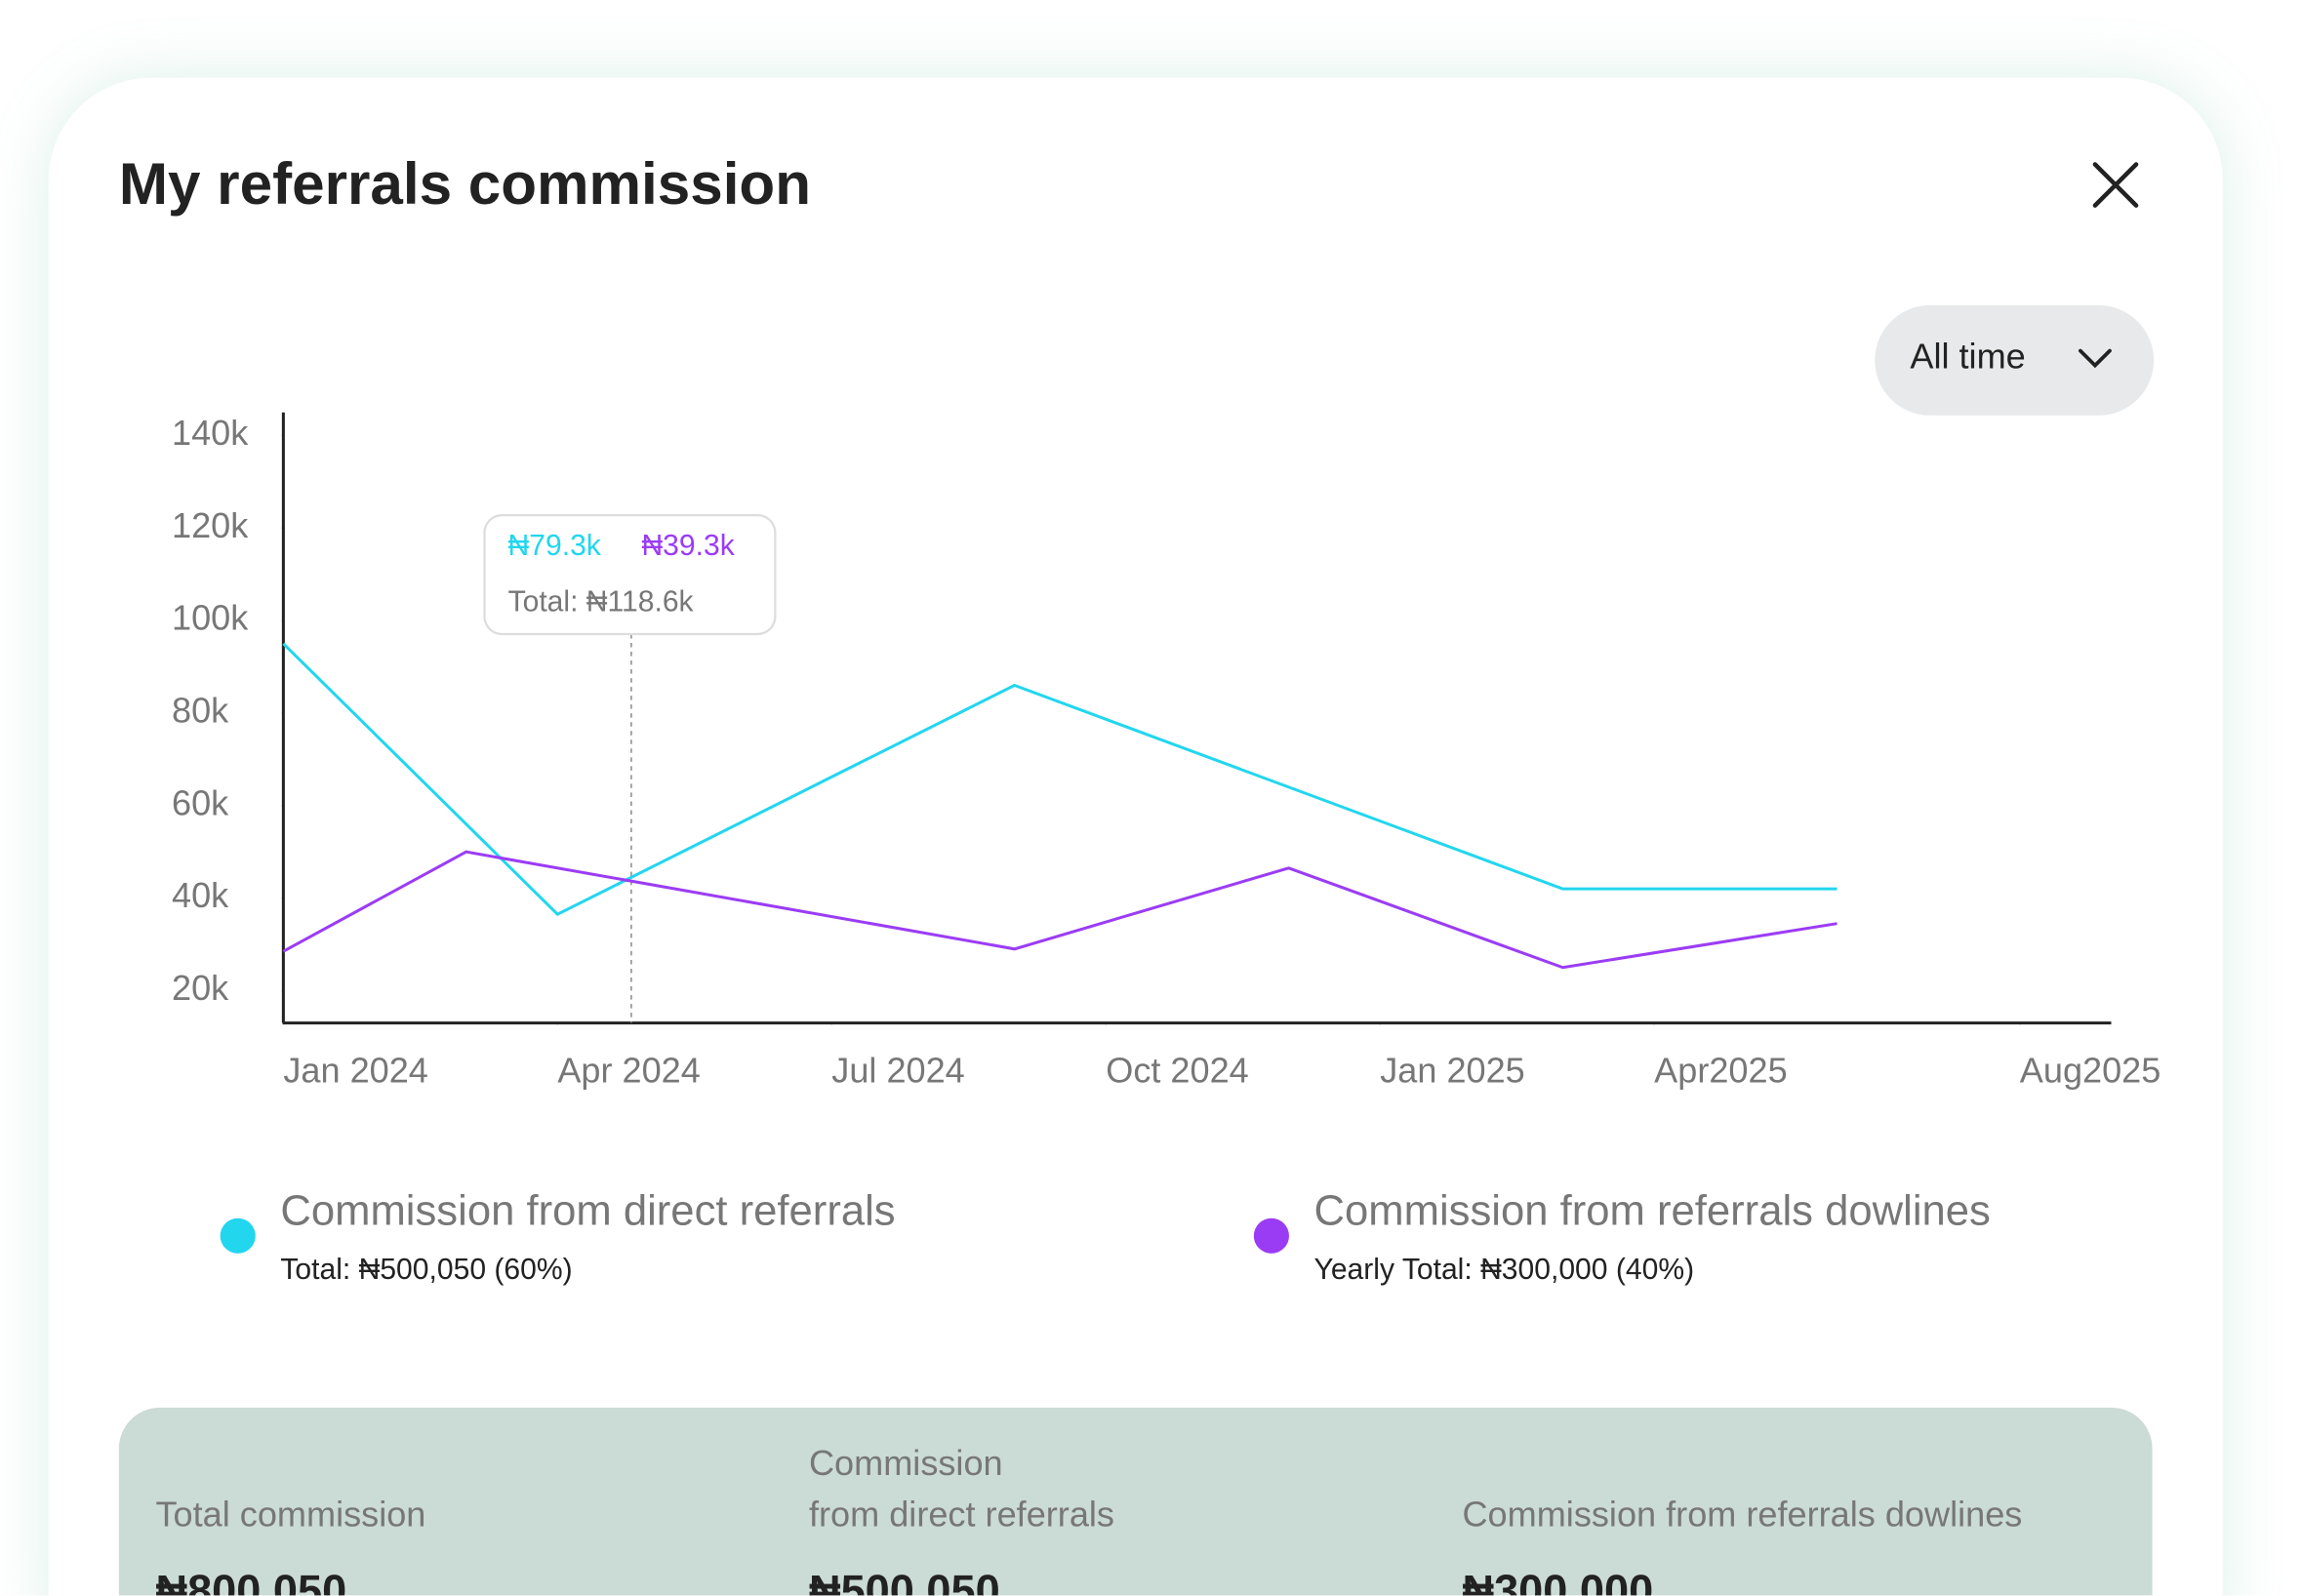 This screenshot has width=2302, height=1596. Describe the element at coordinates (1136, 1502) in the screenshot. I see `summary-box` at that location.